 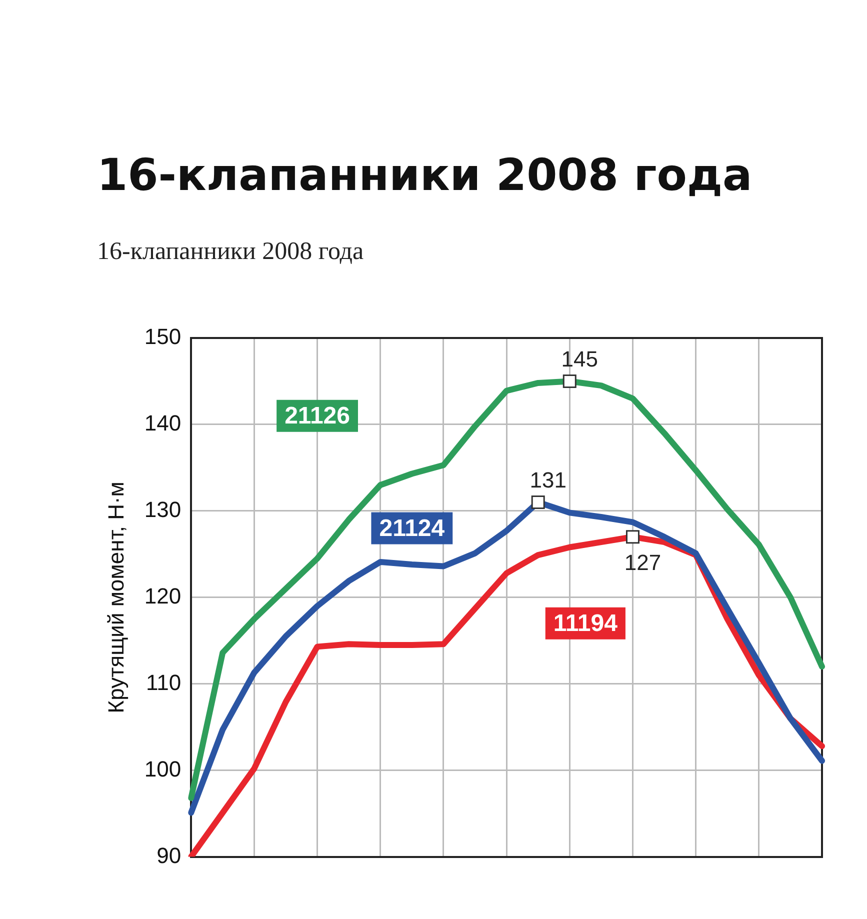 What do you see at coordinates (163, 595) in the screenshot?
I see `y-tick-label: 120` at bounding box center [163, 595].